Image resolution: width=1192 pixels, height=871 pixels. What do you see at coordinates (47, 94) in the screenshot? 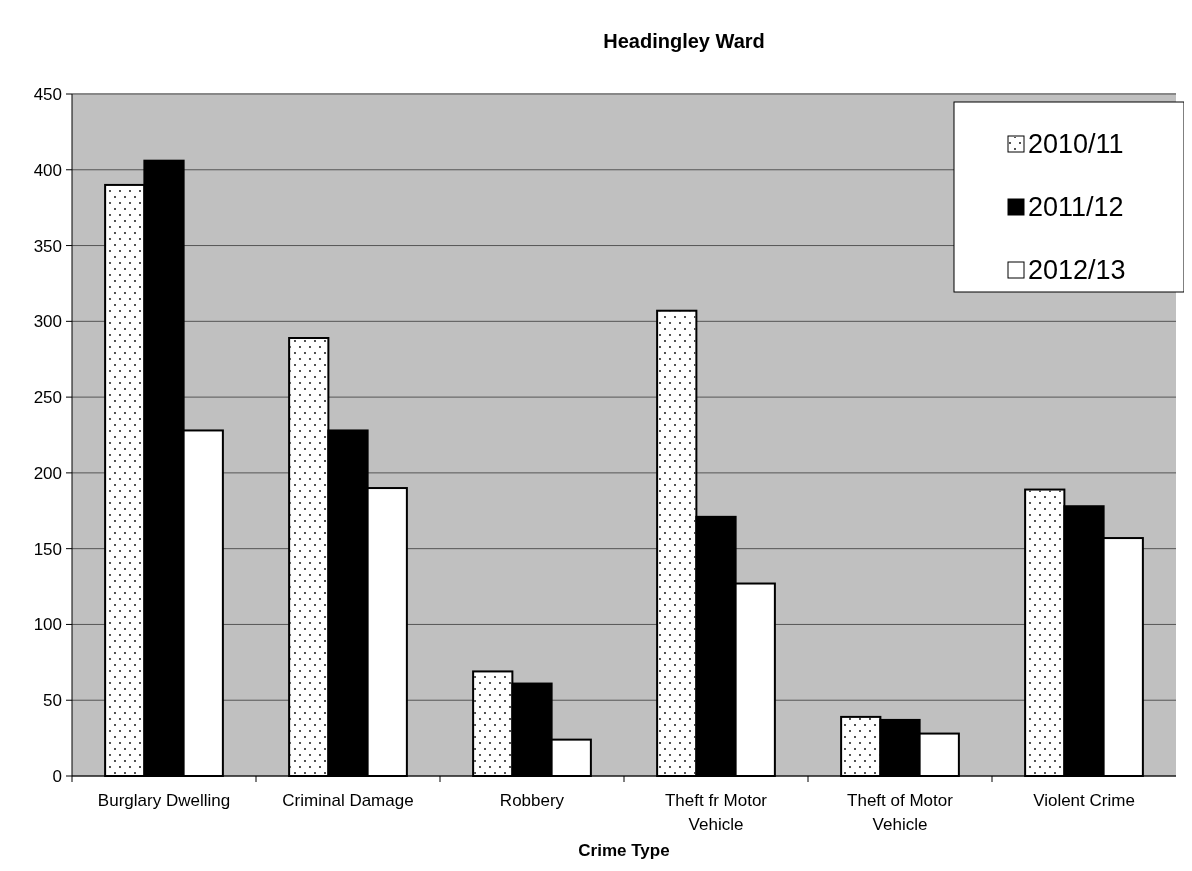
I see `y-tick-label: 450` at bounding box center [47, 94].